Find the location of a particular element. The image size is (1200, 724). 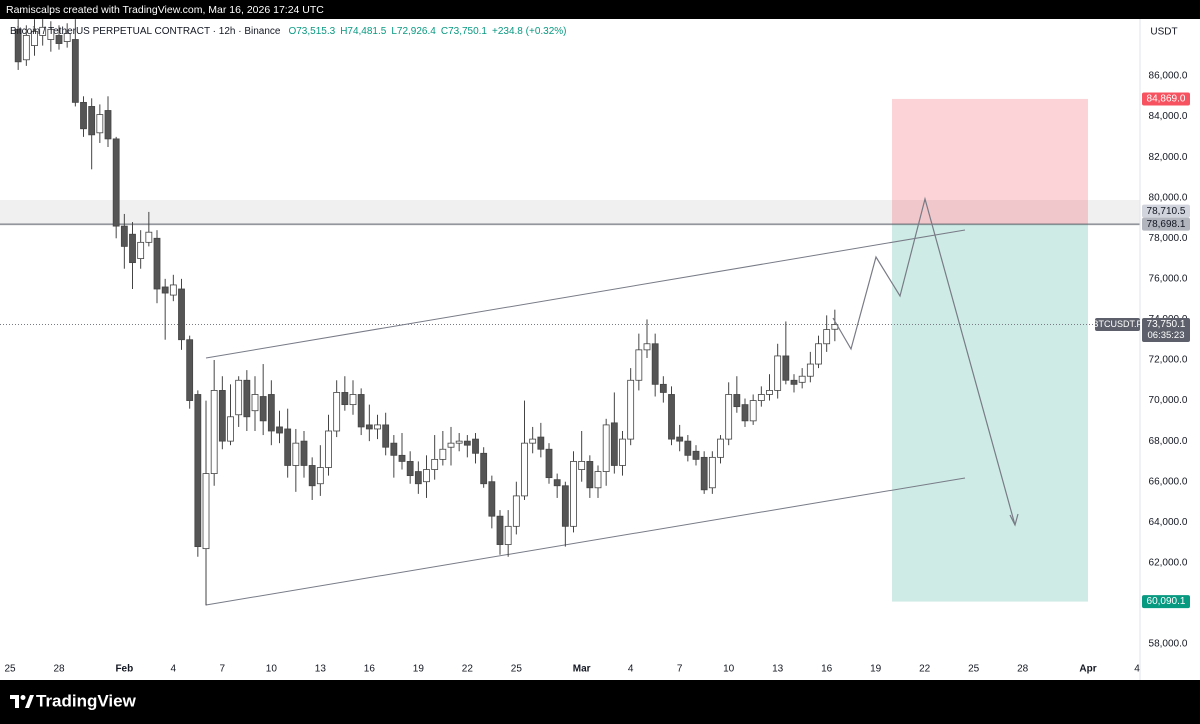

projection-path is located at coordinates (924, 361).